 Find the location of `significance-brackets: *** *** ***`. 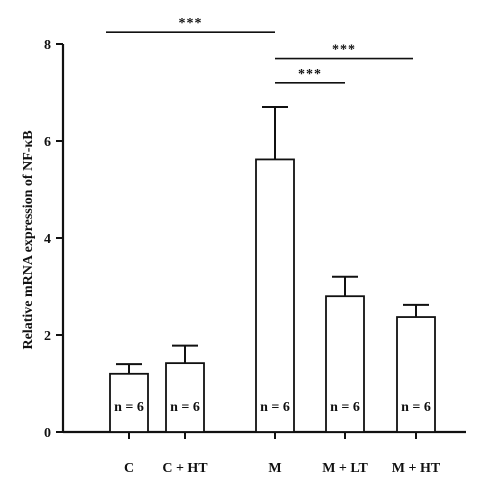

significance-brackets: *** *** *** is located at coordinates (259, 50).